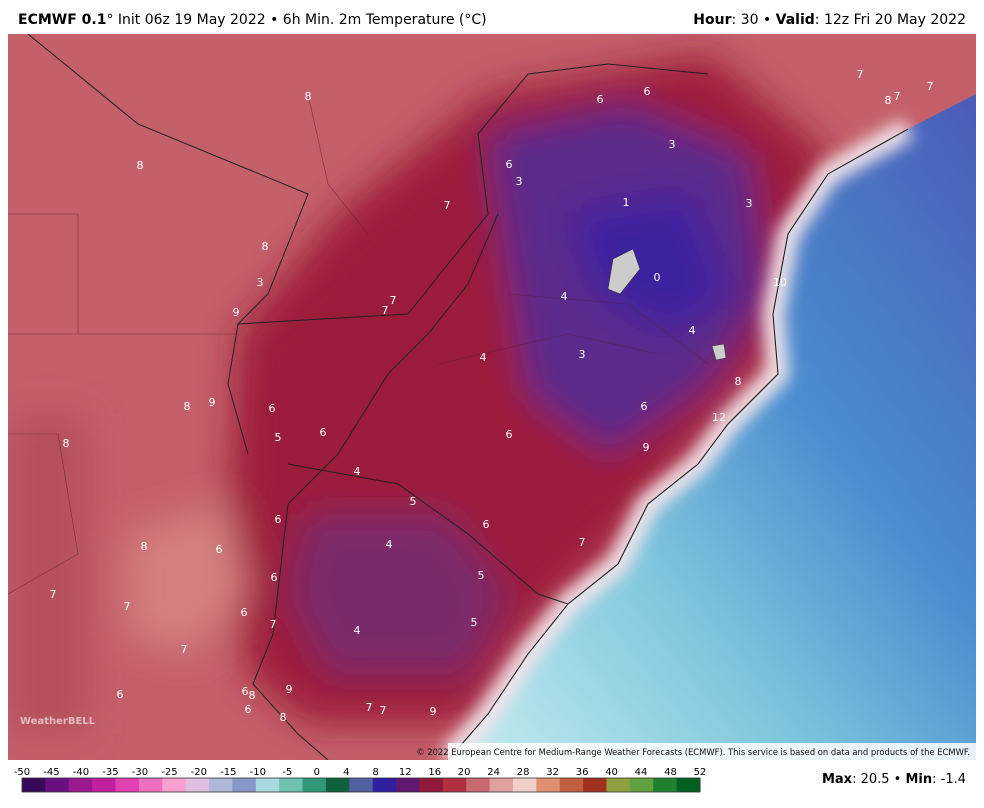 The height and width of the screenshot is (808, 984). What do you see at coordinates (523, 772) in the screenshot?
I see `colorbar-tick-label: 28` at bounding box center [523, 772].